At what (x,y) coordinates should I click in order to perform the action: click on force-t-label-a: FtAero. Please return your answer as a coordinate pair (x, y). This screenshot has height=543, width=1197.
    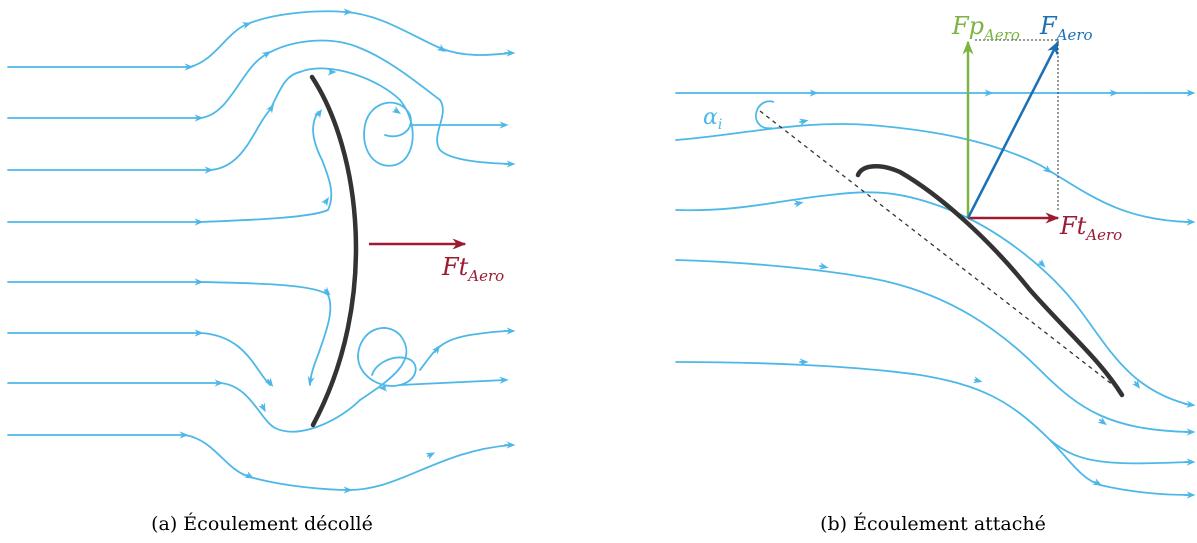
    Looking at the image, I should click on (472, 269).